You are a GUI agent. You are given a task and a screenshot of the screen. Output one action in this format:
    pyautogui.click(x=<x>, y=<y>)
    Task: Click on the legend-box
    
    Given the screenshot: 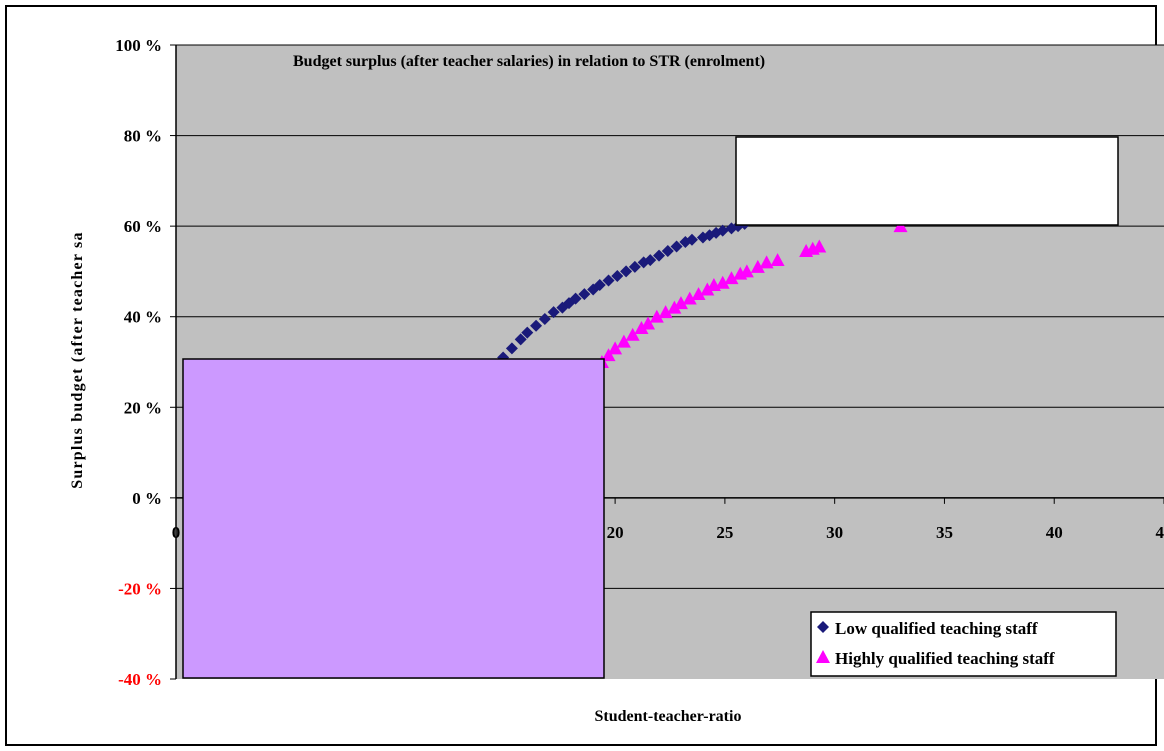 What is the action you would take?
    pyautogui.click(x=963, y=644)
    